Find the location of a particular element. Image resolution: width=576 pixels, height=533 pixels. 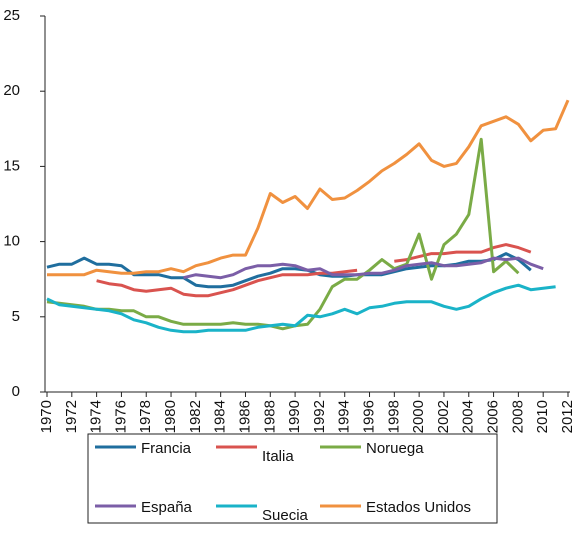

x-tick-label: 1972 is located at coordinates (71, 416).